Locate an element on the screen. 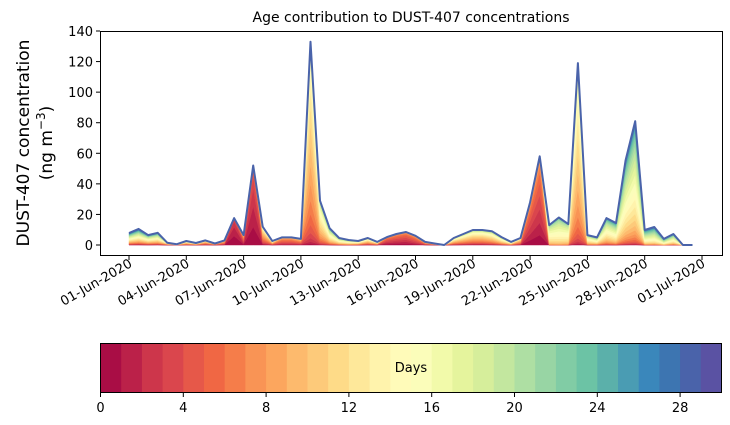  colorbar-label: Days is located at coordinates (411, 368).